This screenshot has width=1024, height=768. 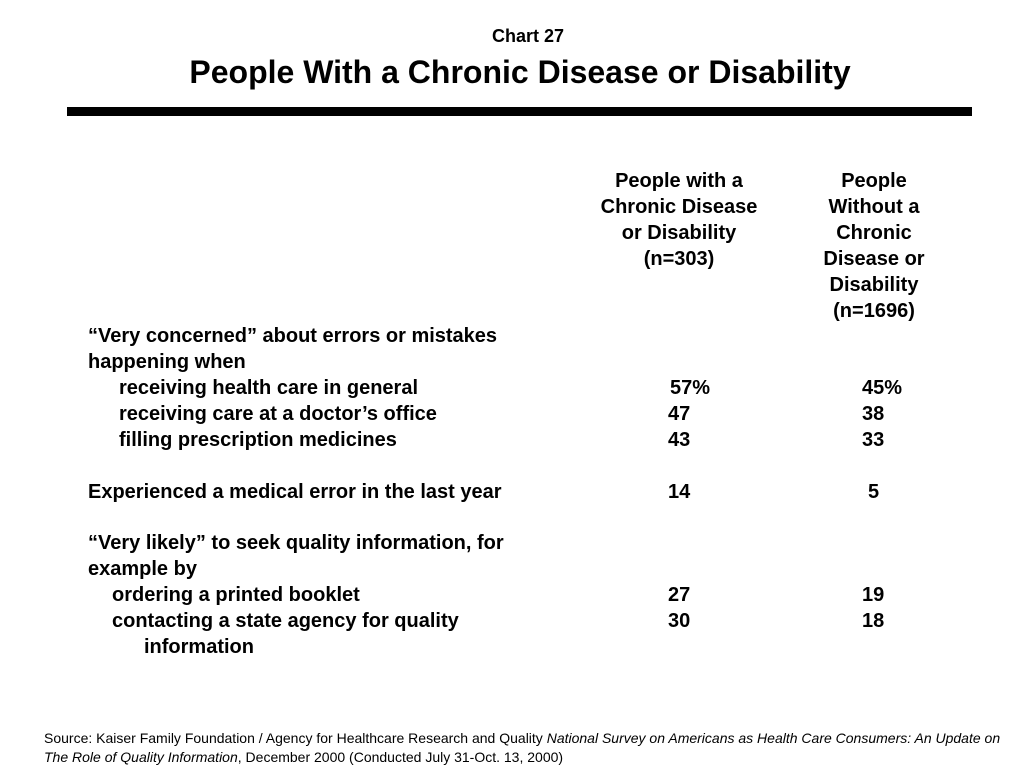 I want to click on row-label: filling prescription medicines, so click(x=258, y=440).